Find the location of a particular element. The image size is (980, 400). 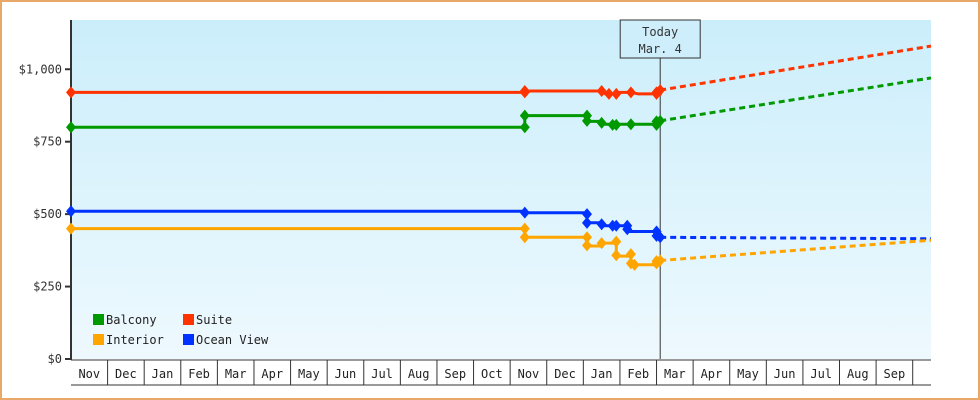

legend-item-balcony: Balcony is located at coordinates (125, 320).